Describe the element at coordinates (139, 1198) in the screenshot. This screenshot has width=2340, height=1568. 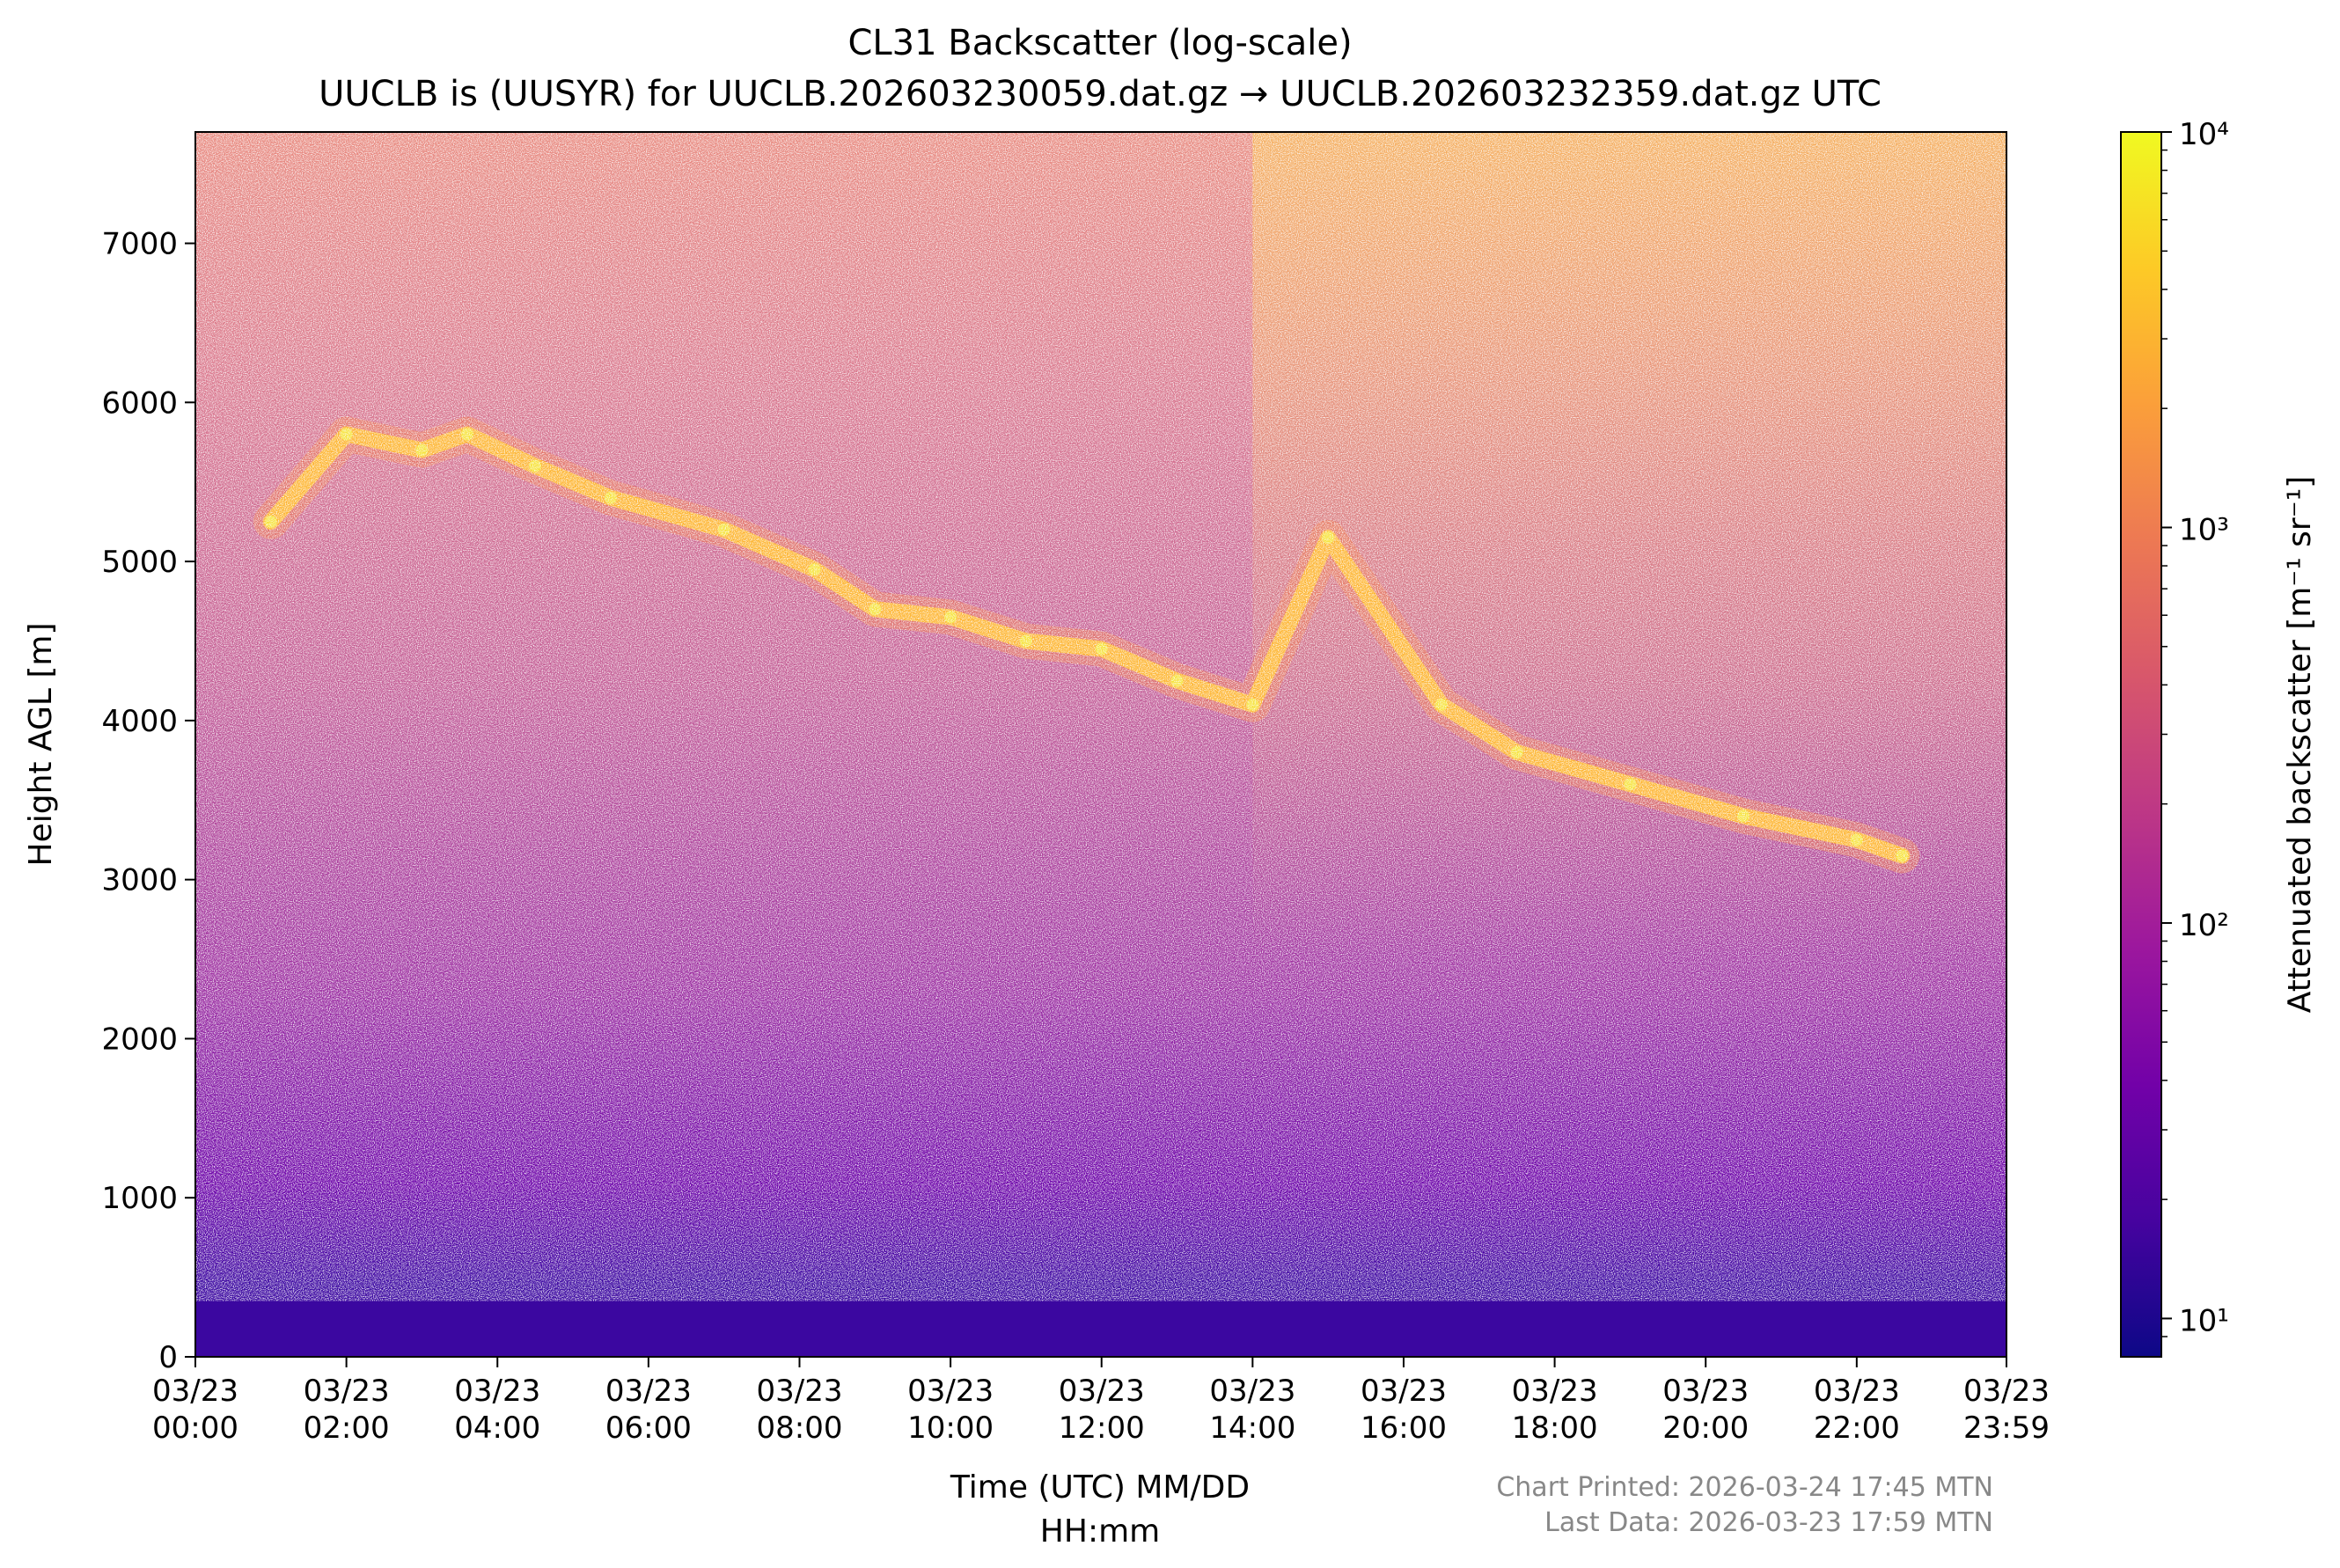
I see `y-tick-label: 1000` at that location.